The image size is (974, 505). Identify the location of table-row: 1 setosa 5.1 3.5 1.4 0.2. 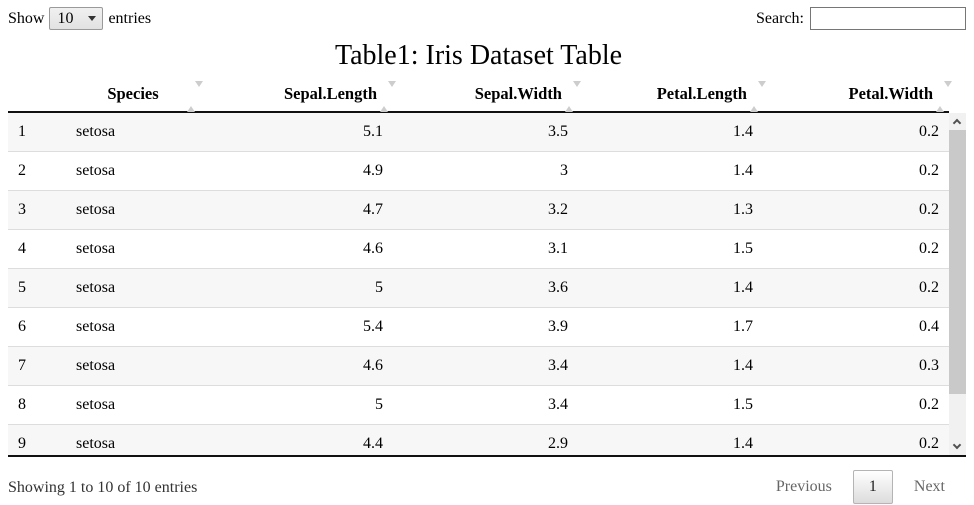
(478, 132).